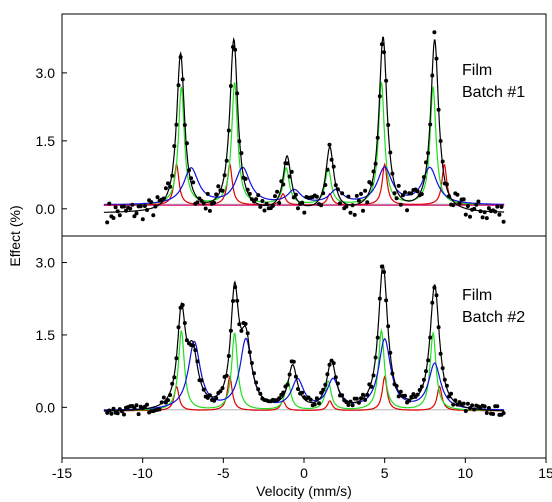 This screenshot has width=552, height=502. Describe the element at coordinates (304, 369) in the screenshot. I see `green-subspectrum-line` at that location.